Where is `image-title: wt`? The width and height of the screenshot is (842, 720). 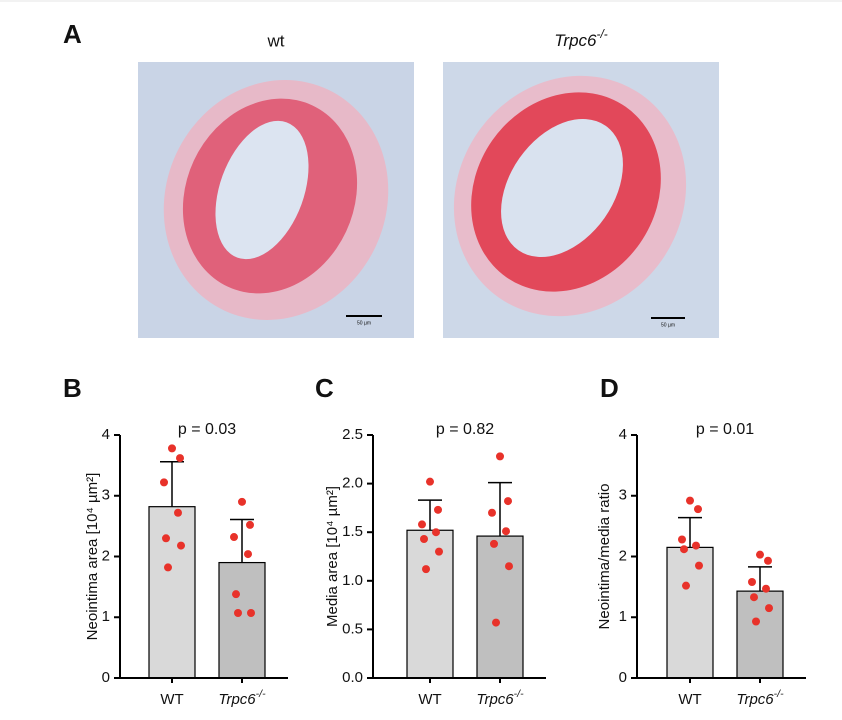 image-title: wt is located at coordinates (276, 40).